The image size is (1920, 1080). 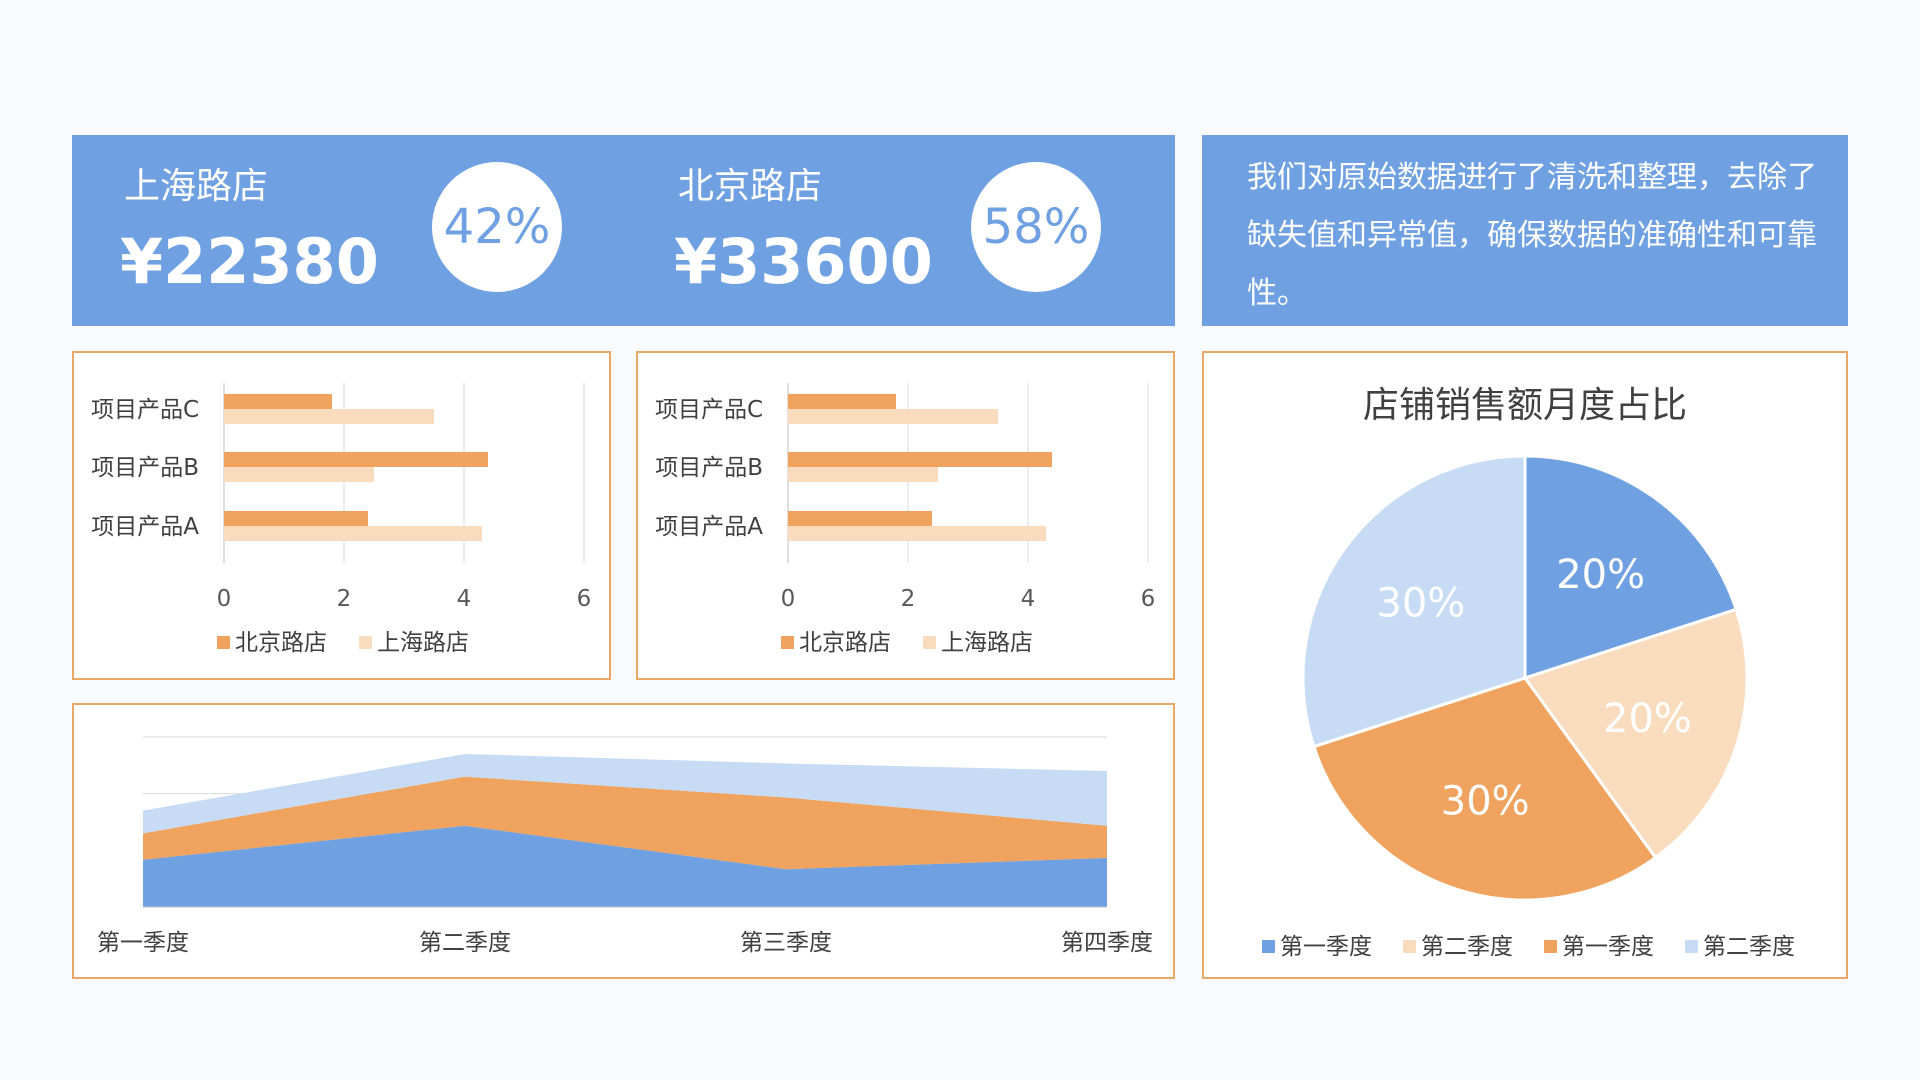 I want to click on store-name-beijing: 北京路店, so click(x=750, y=186).